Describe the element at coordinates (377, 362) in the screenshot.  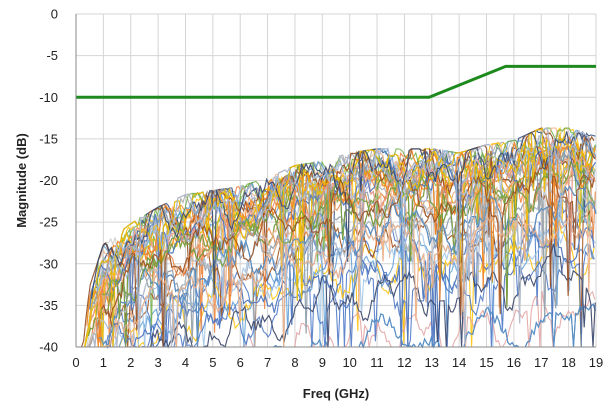
I see `x-tick-label: 11` at that location.